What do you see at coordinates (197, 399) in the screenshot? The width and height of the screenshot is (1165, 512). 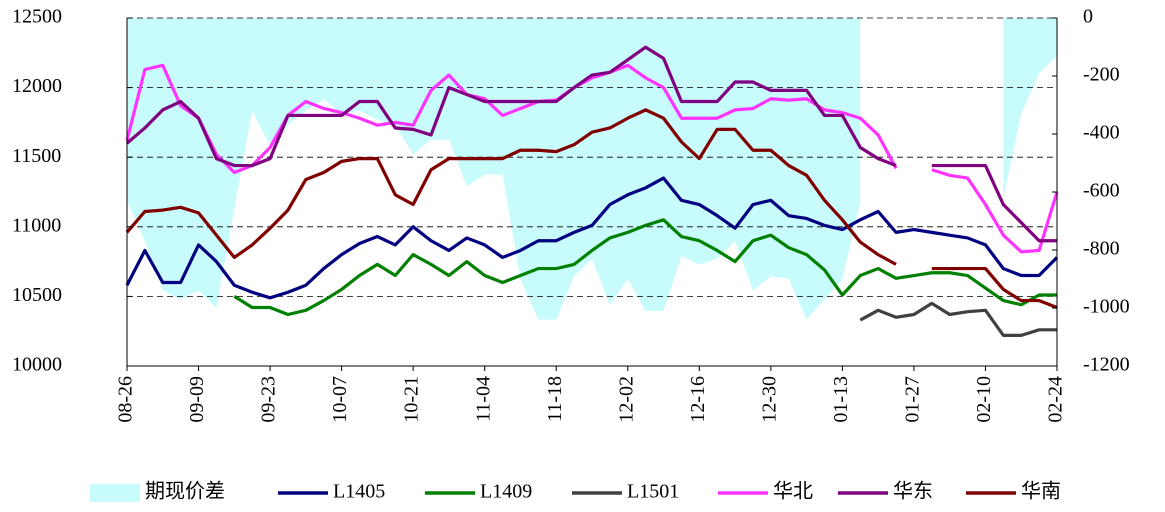 I see `x-tick-label: 09-09` at bounding box center [197, 399].